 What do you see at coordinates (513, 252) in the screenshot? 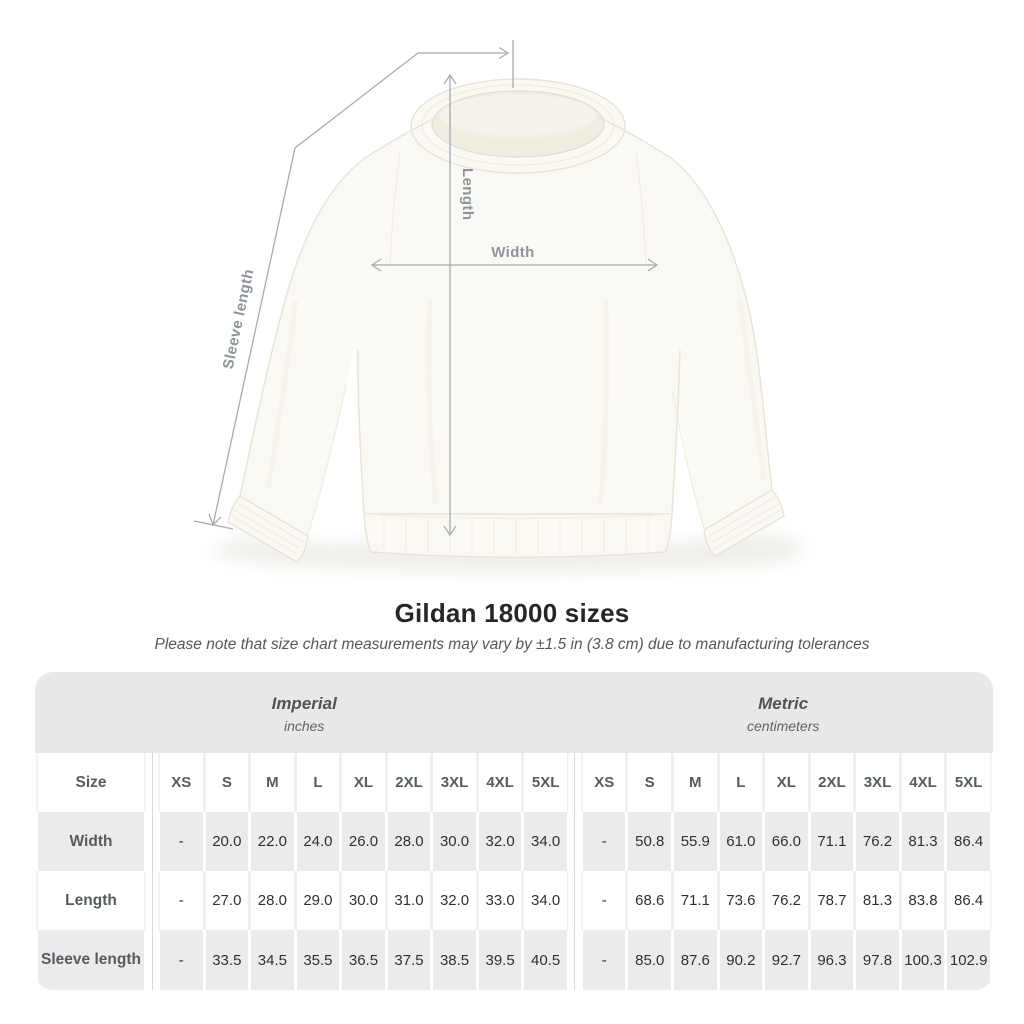
I see `width-label: Width` at bounding box center [513, 252].